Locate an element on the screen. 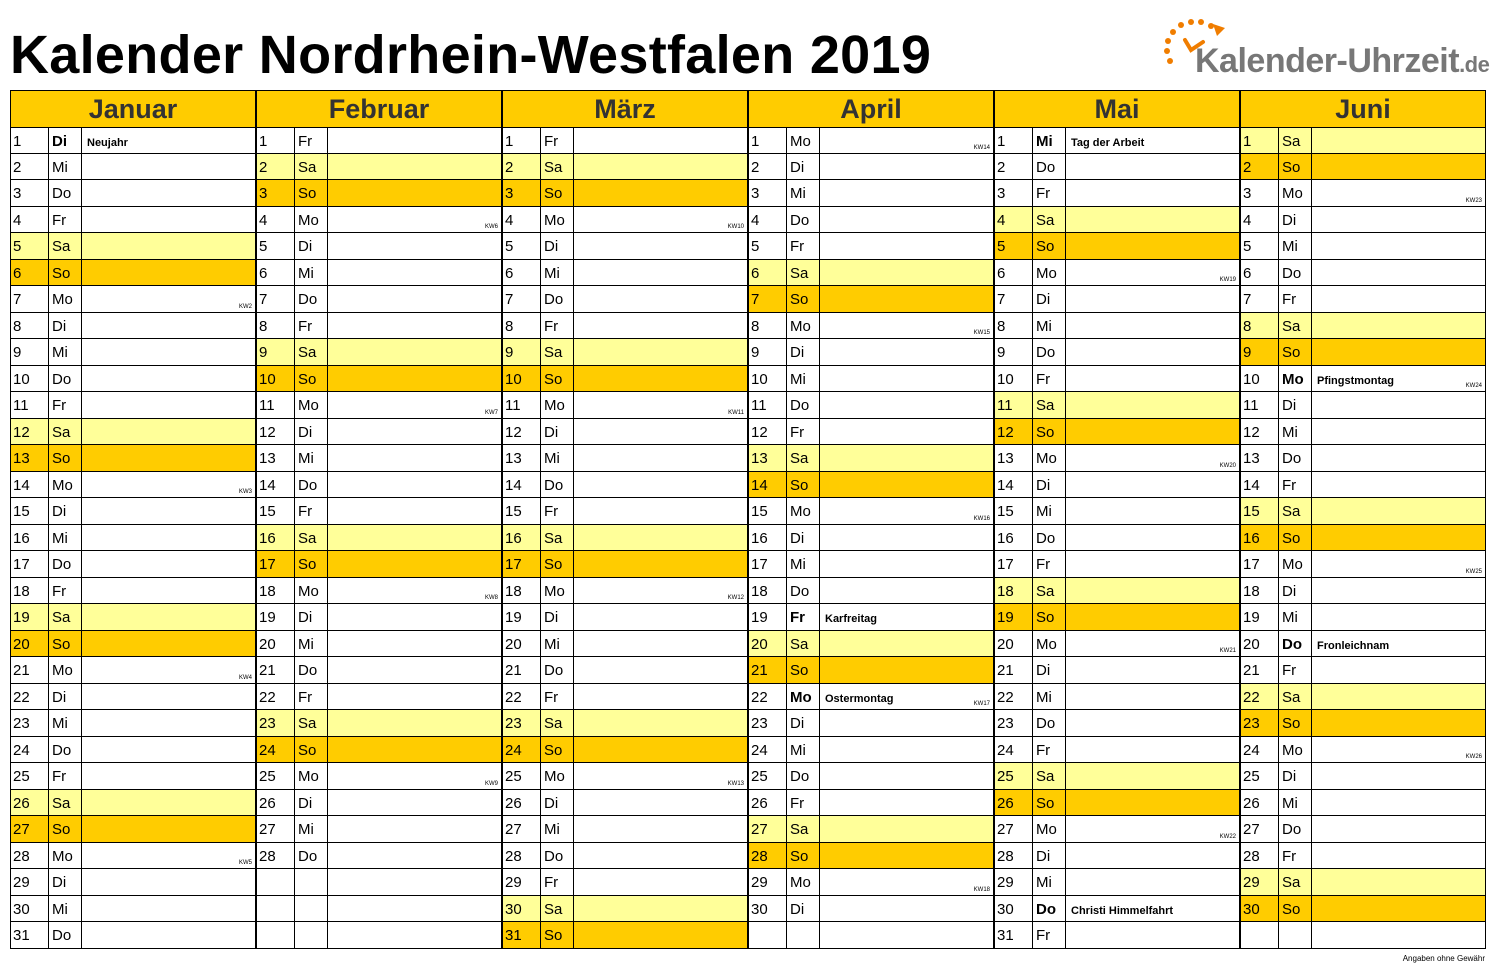 Image resolution: width=1497 pixels, height=972 pixels. day-number: 15 is located at coordinates (21, 511).